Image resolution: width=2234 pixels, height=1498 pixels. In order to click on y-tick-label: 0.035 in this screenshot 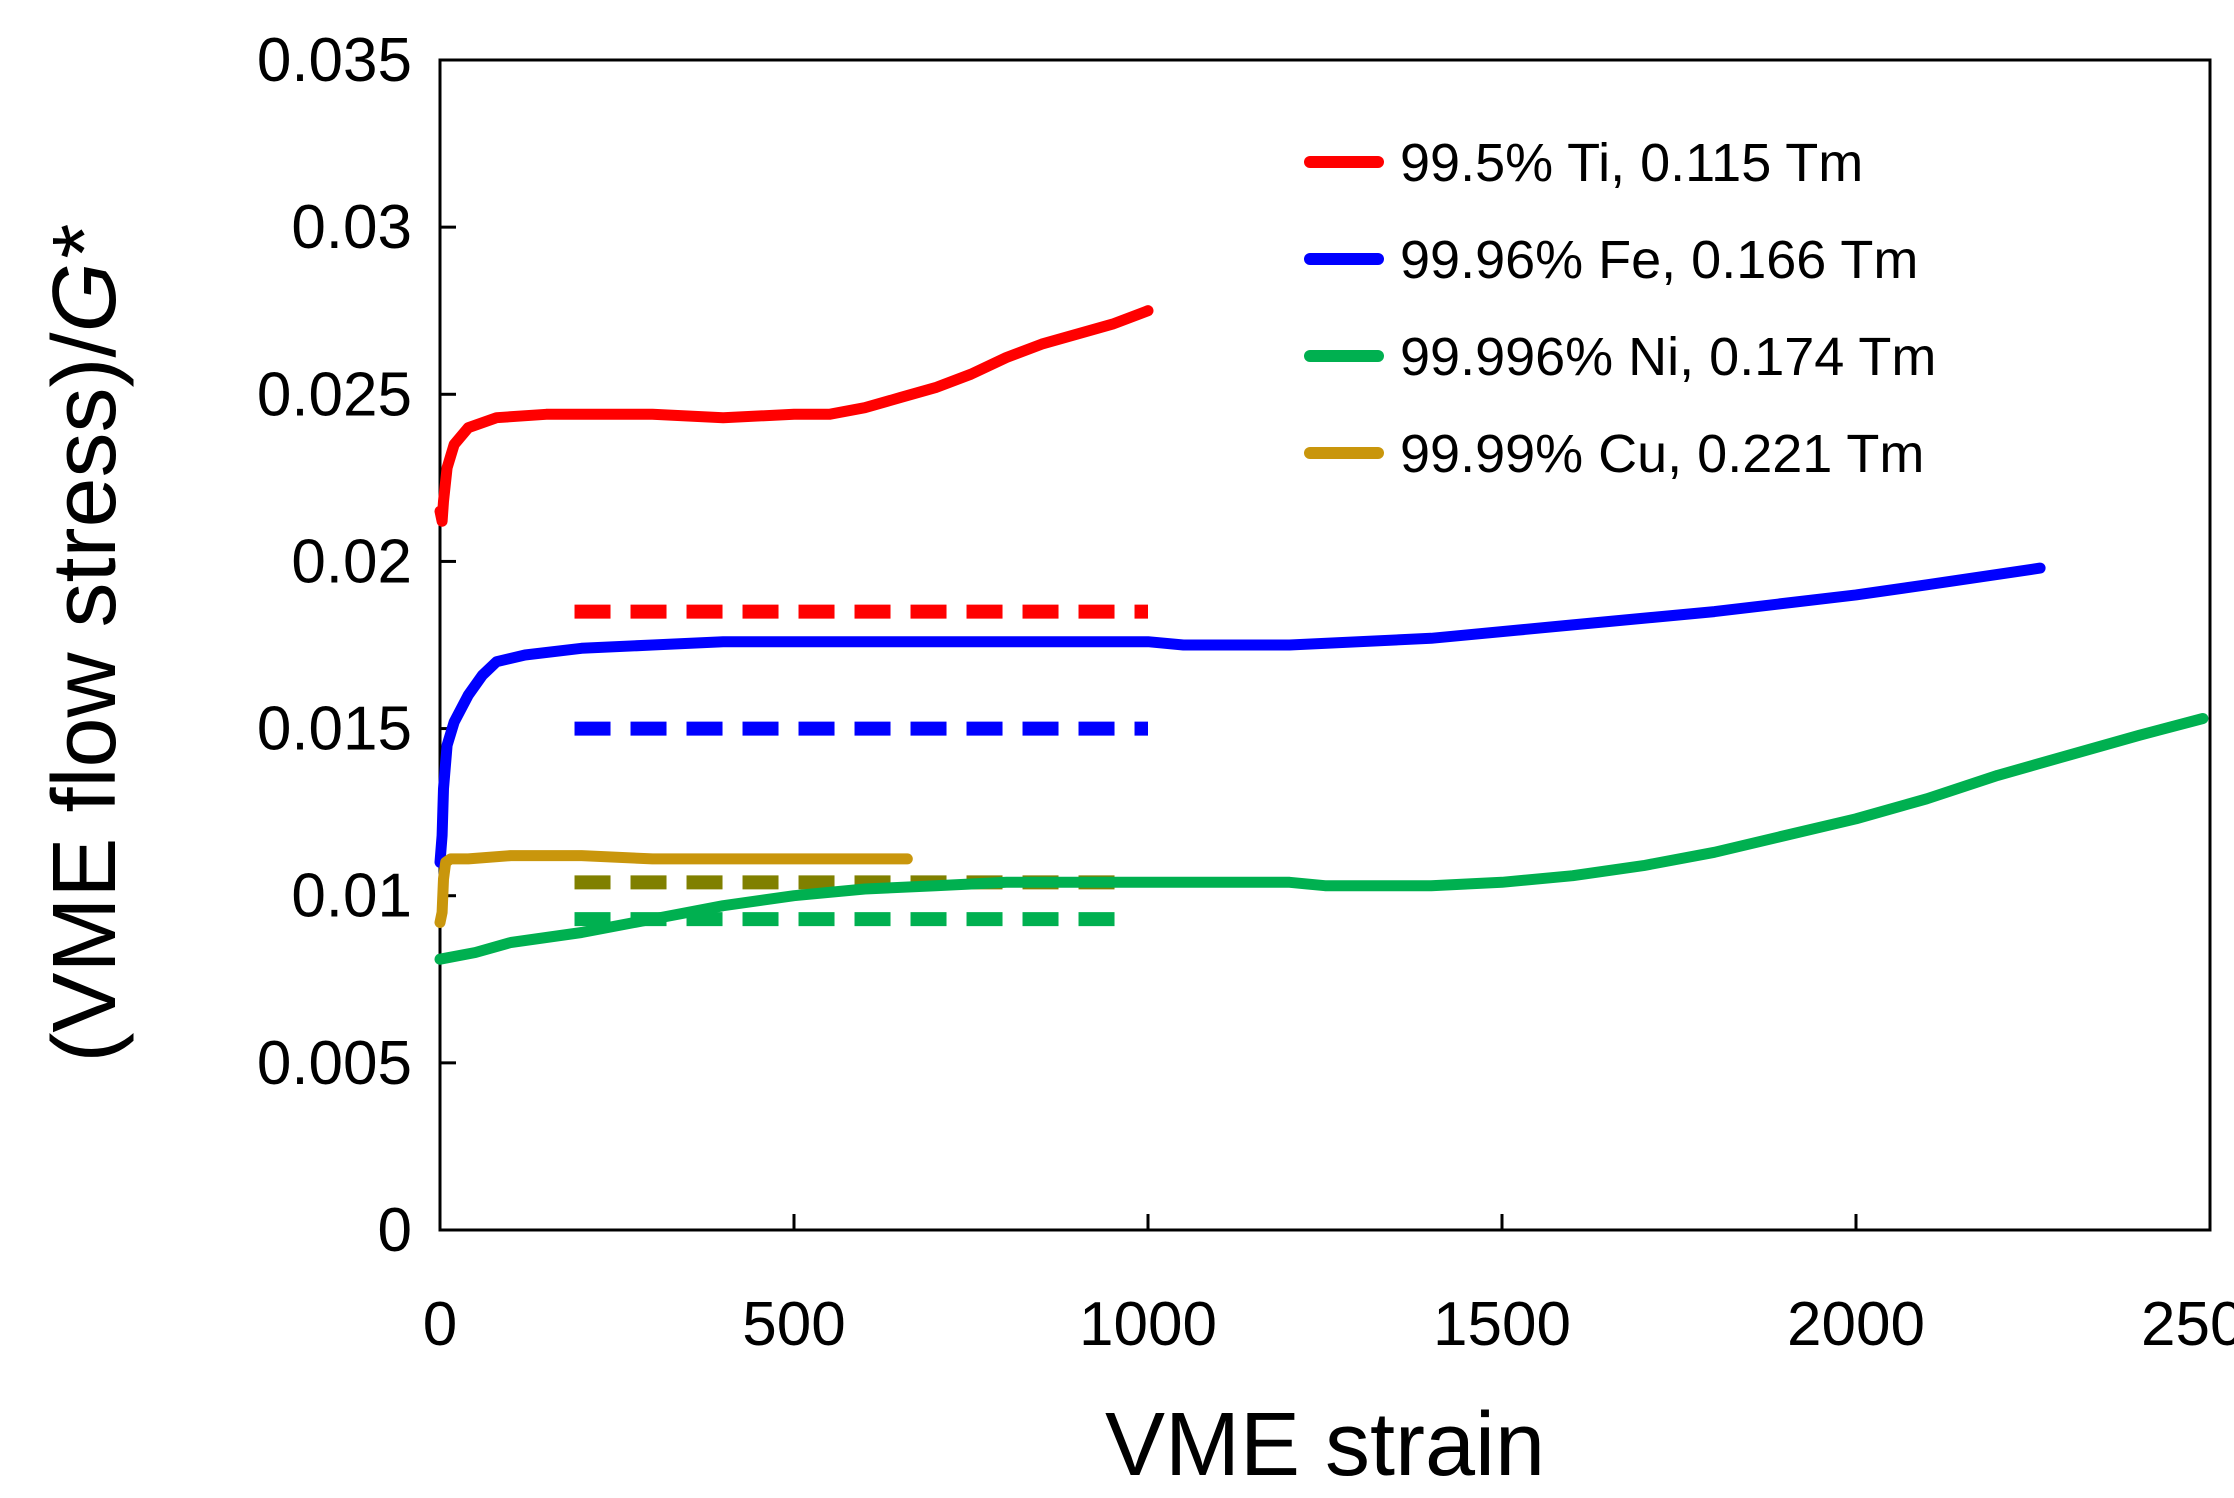, I will do `click(334, 60)`.